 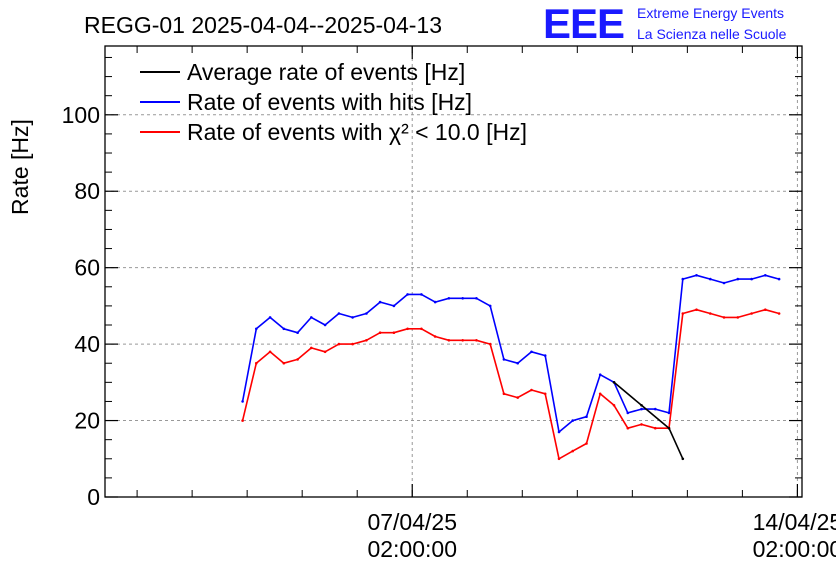 I want to click on y-tick-label: 20, so click(x=87, y=421).